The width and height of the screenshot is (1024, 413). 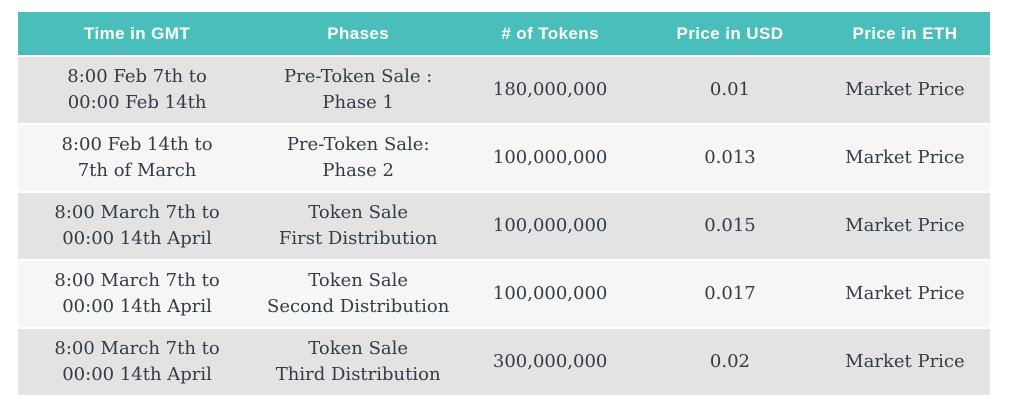 I want to click on cell-phase: Pre-Token Sale: Phase 2, so click(x=358, y=157).